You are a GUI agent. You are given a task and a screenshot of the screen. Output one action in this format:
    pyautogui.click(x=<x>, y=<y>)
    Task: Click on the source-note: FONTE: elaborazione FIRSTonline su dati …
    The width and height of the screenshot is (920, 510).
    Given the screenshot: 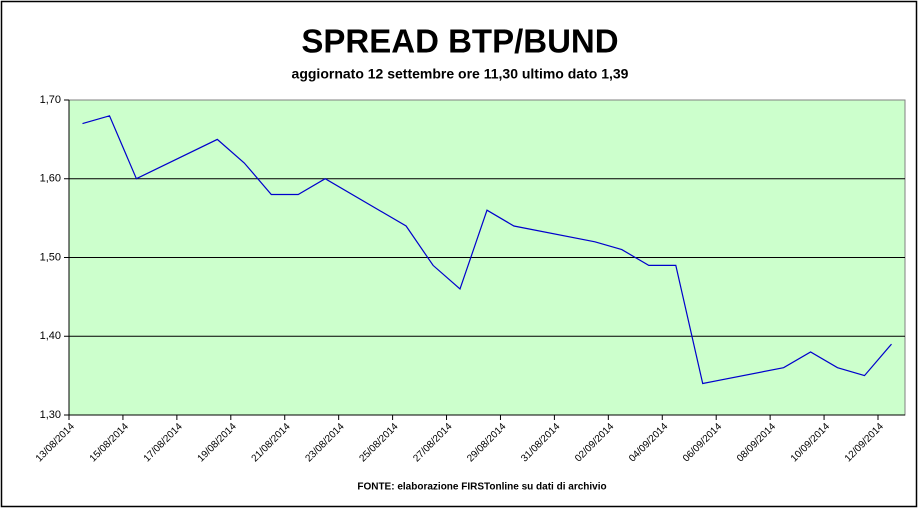 What is the action you would take?
    pyautogui.click(x=481, y=487)
    